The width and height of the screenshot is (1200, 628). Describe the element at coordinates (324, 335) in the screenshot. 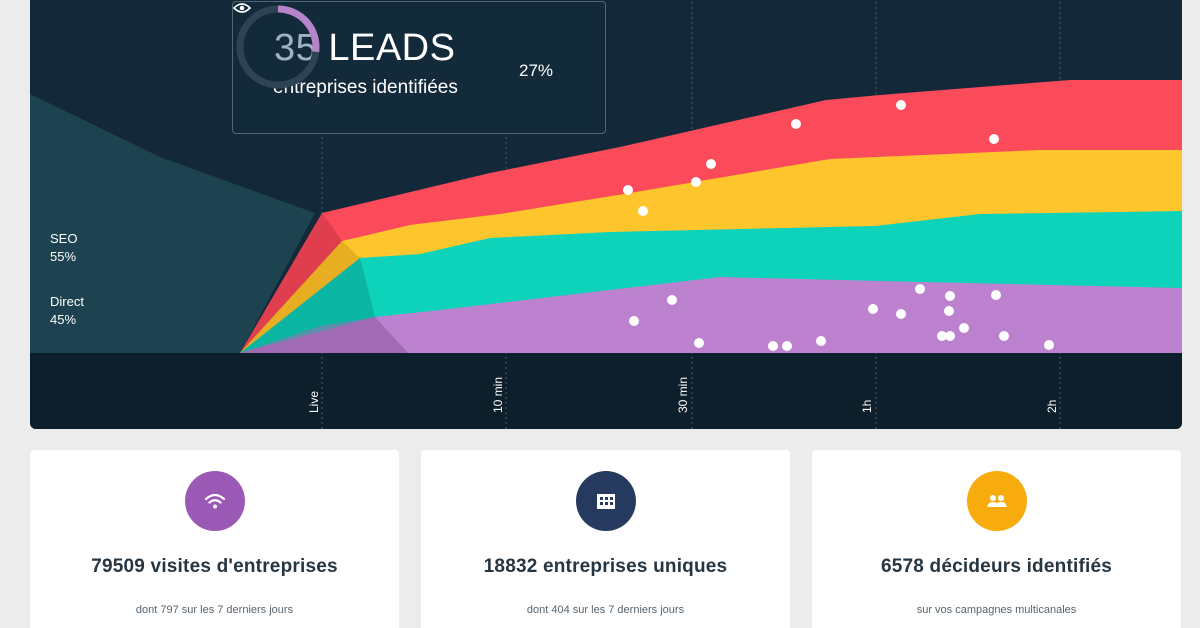

I see `stream-shadow-purple` at that location.